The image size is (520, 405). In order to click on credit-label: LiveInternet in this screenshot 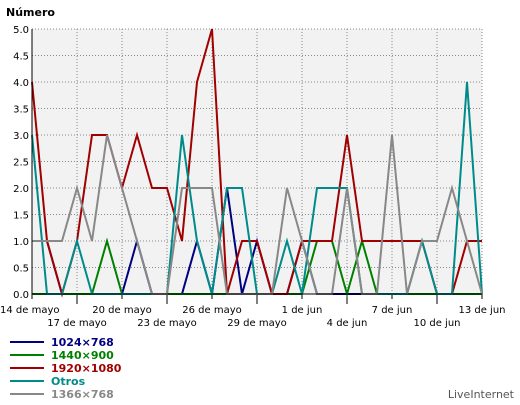, I will do `click(481, 394)`.